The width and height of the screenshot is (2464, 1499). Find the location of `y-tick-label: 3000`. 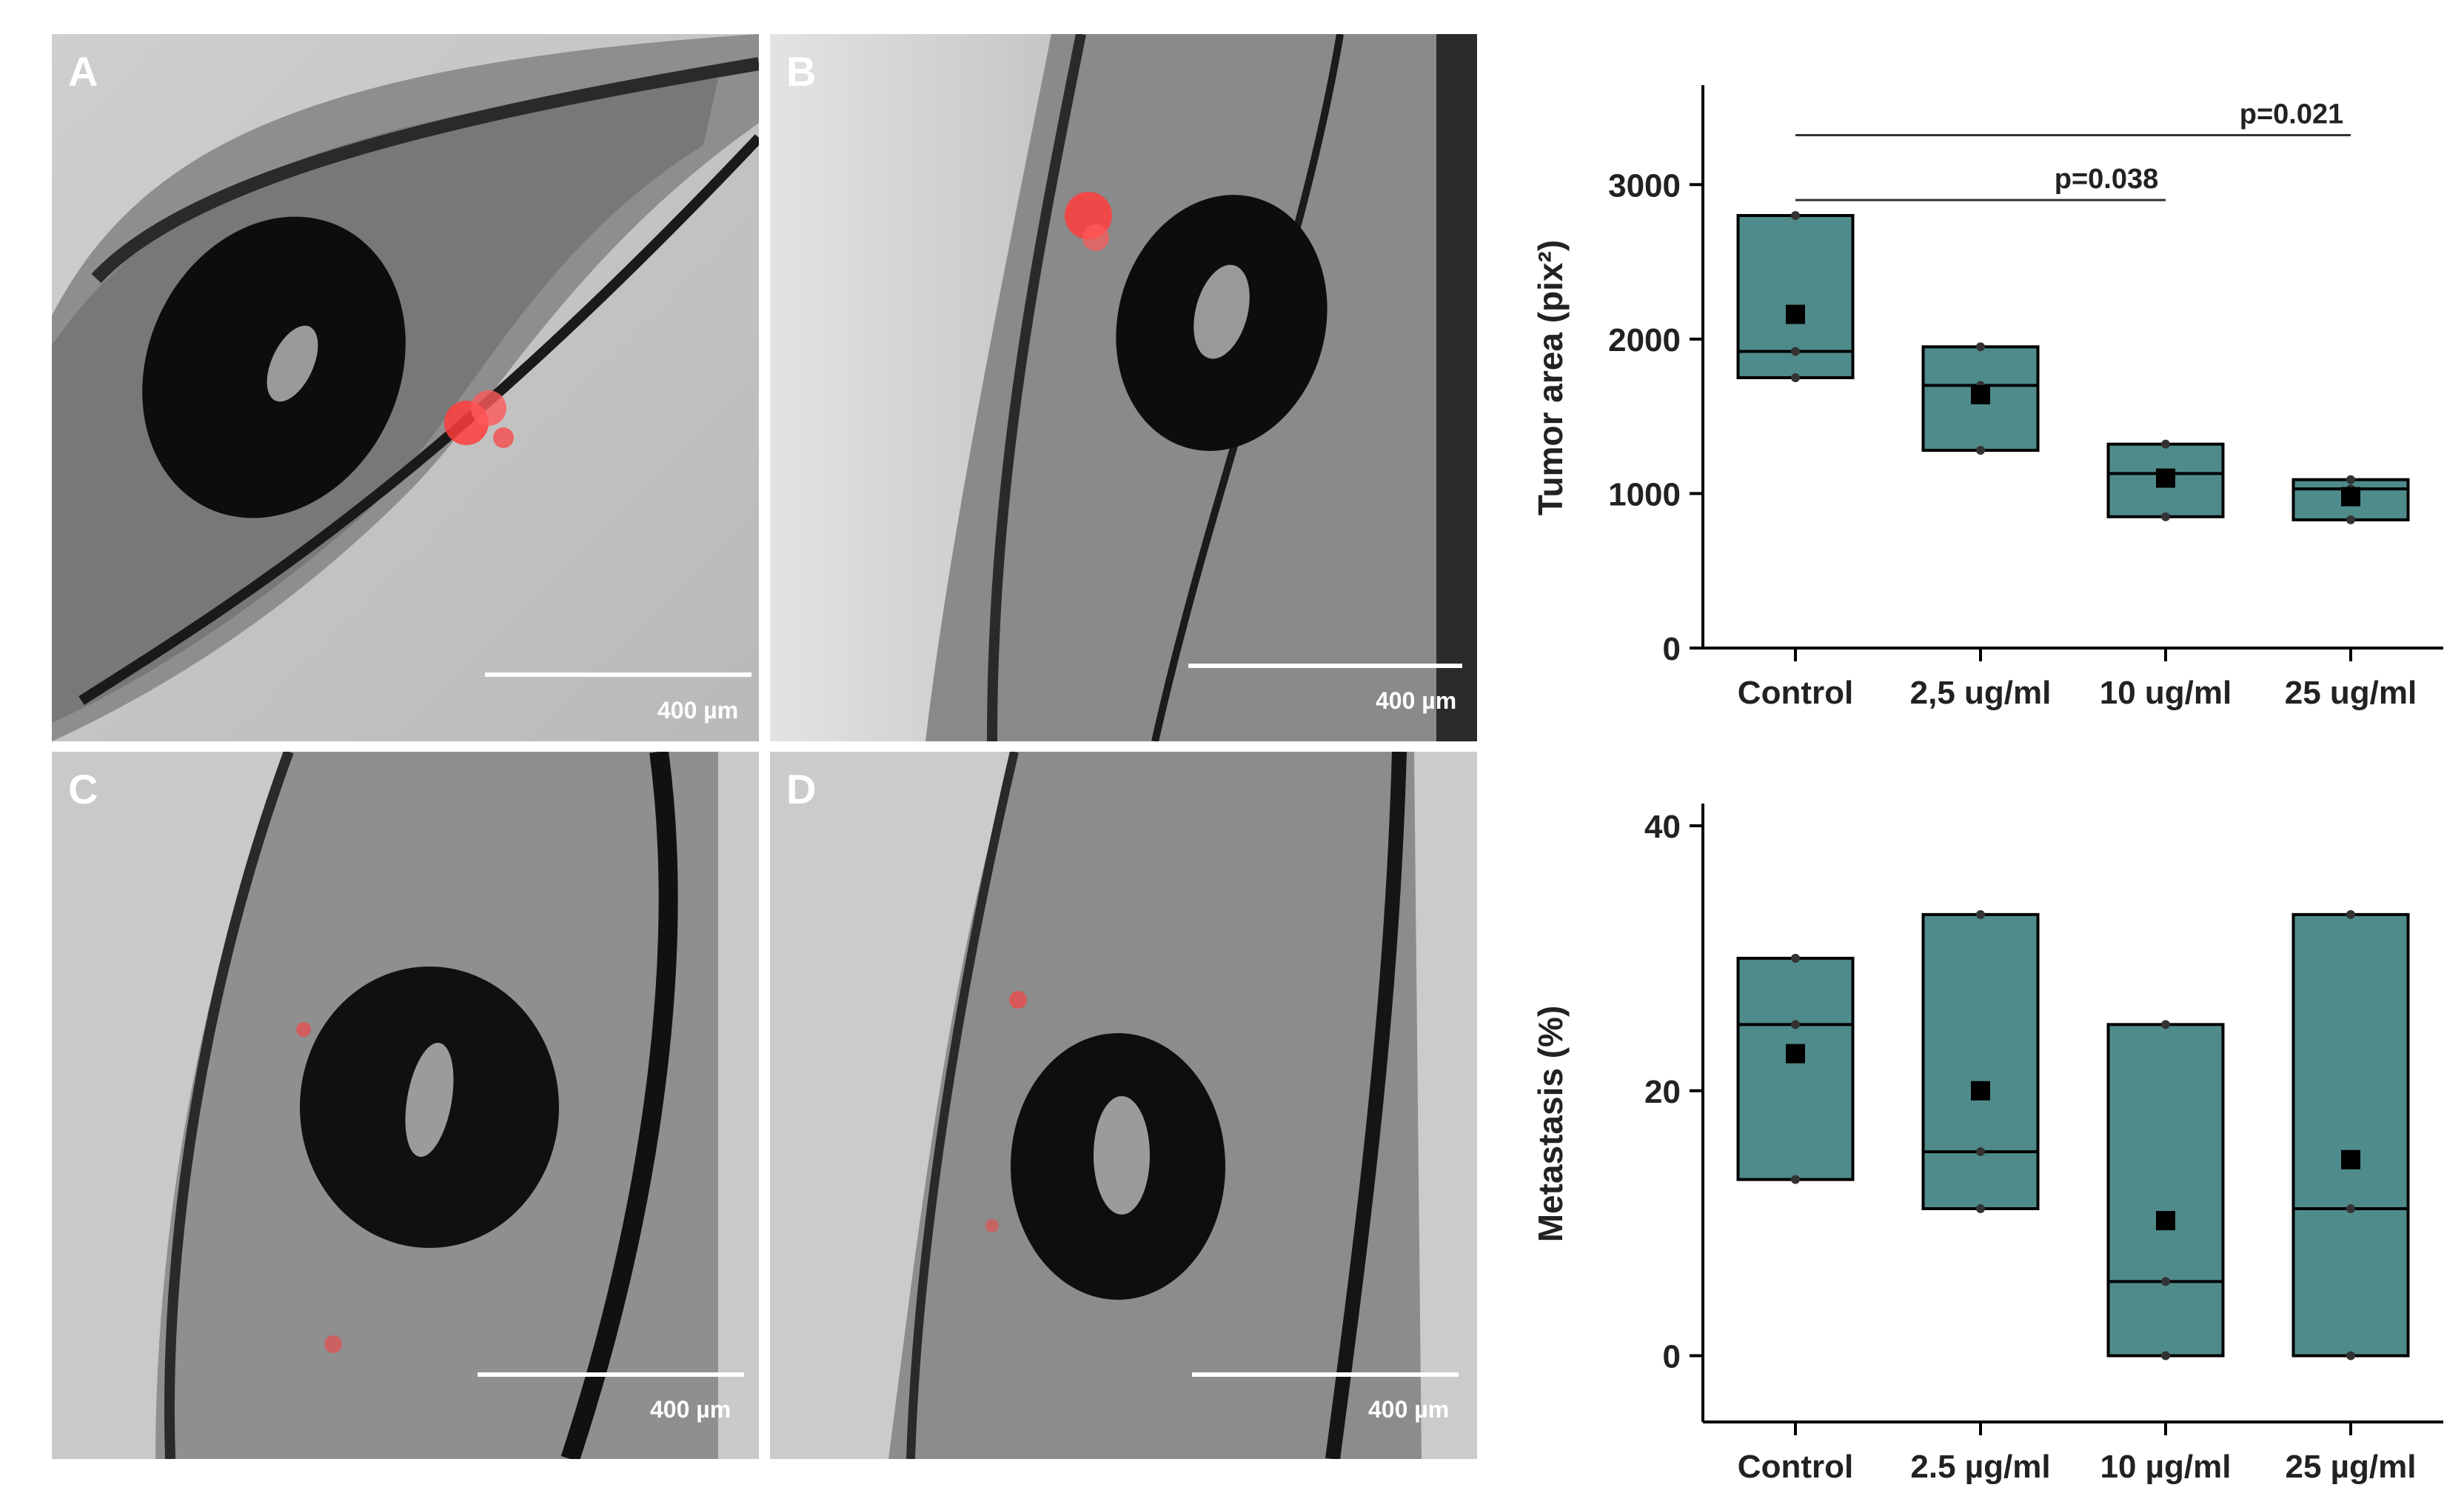

y-tick-label: 3000 is located at coordinates (1645, 185).